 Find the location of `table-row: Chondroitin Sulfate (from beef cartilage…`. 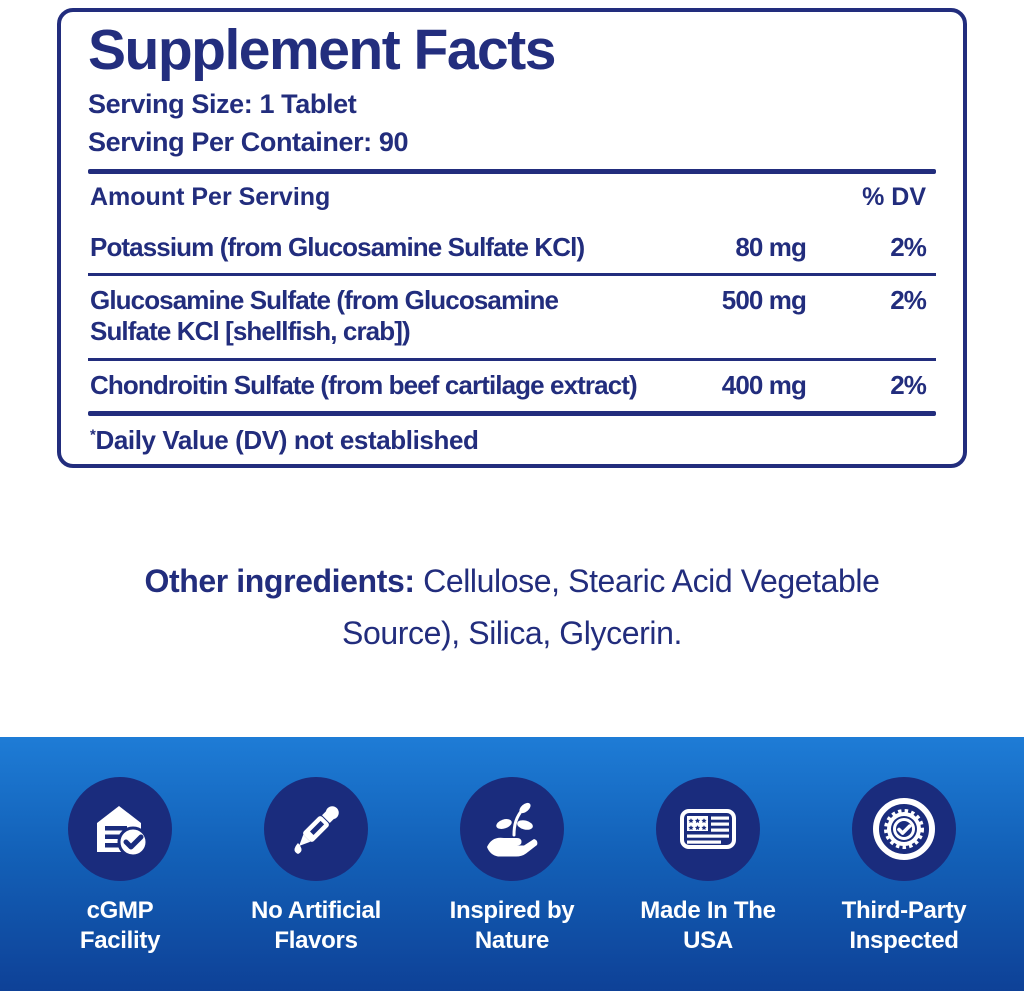

table-row: Chondroitin Sulfate (from beef cartilage… is located at coordinates (512, 386).